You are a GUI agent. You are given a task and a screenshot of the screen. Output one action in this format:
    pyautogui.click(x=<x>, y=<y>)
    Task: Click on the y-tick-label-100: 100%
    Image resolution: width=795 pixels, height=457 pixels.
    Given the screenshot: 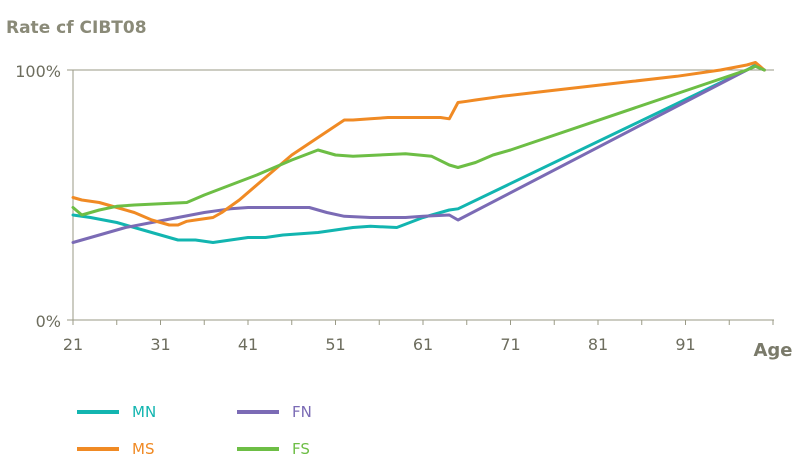 What is the action you would take?
    pyautogui.click(x=38, y=71)
    